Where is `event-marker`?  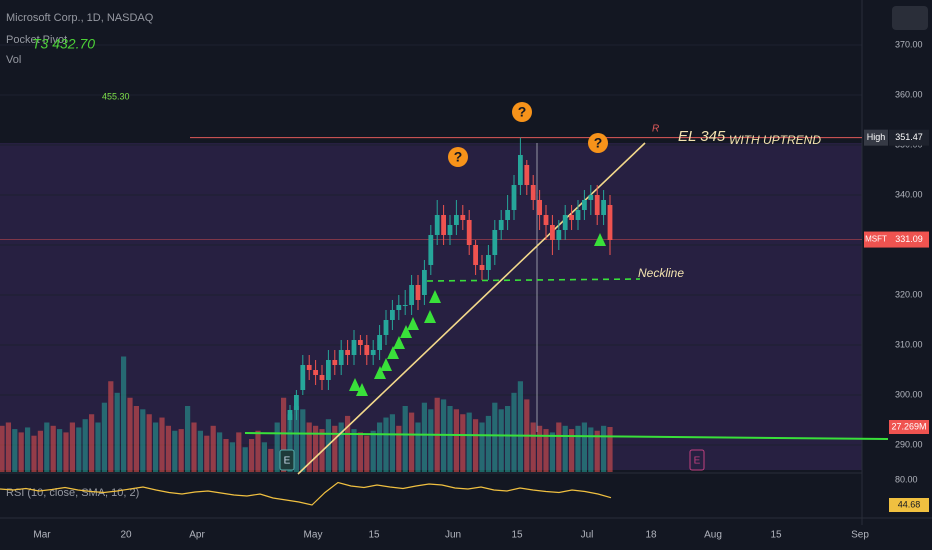
event-marker is located at coordinates (697, 460).